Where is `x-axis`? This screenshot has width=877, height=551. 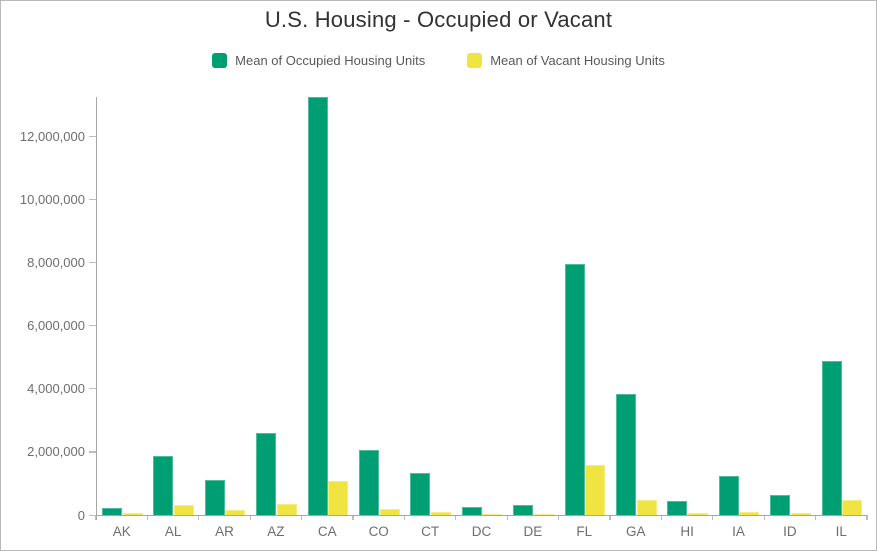 x-axis is located at coordinates (481, 516).